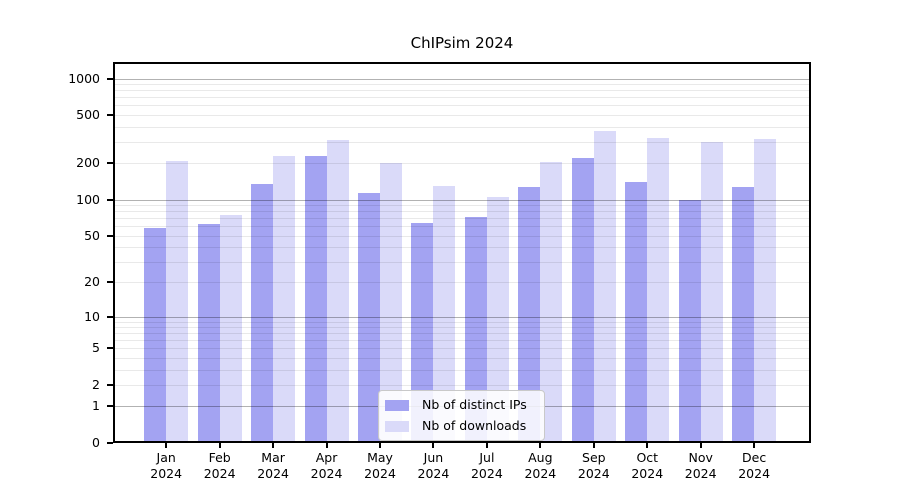 The height and width of the screenshot is (500, 900). Describe the element at coordinates (711, 292) in the screenshot. I see `bar-downloads-nov` at that location.